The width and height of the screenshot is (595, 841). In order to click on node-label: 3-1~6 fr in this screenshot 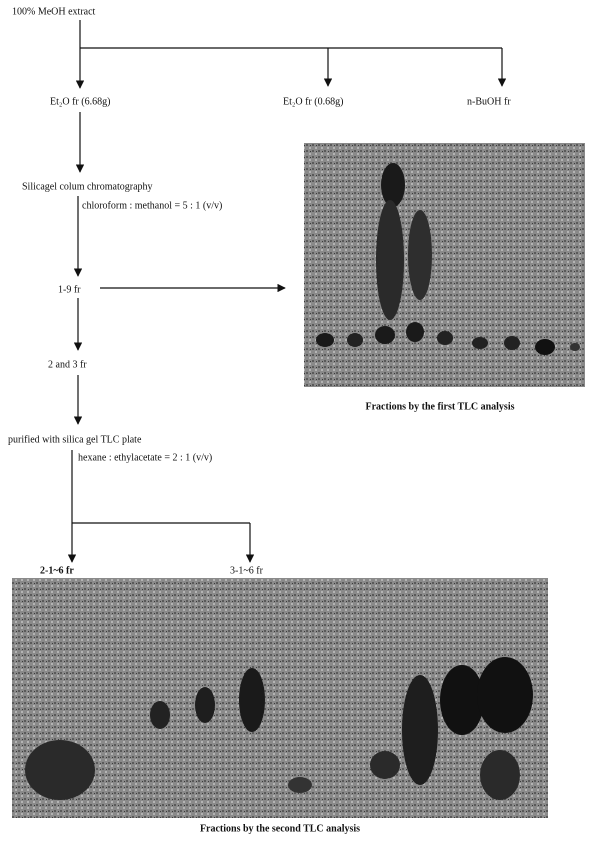, I will do `click(247, 570)`.